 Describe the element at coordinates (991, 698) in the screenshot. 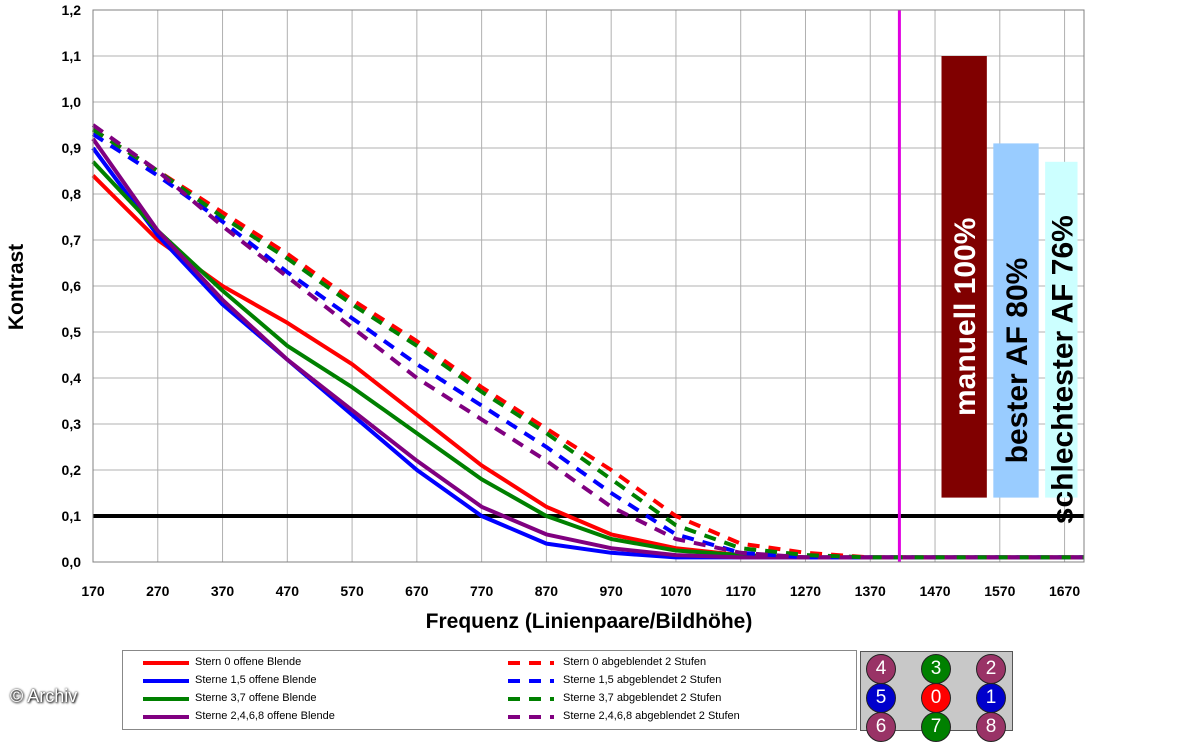

I see `star-badge-1: 1` at that location.